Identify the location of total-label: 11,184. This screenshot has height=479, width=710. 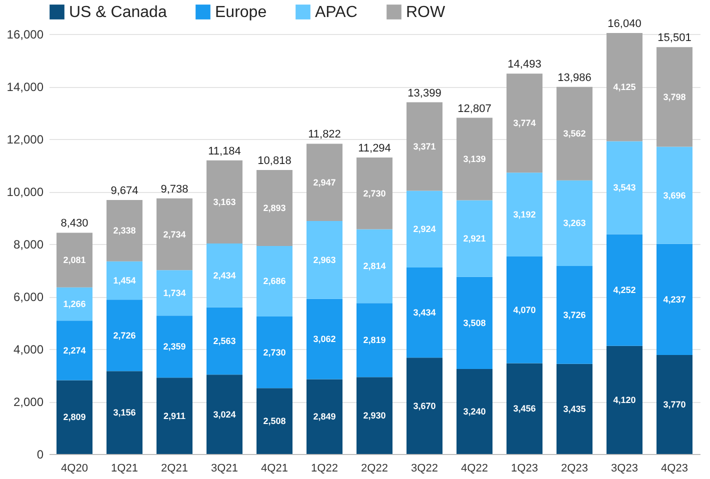
(224, 151).